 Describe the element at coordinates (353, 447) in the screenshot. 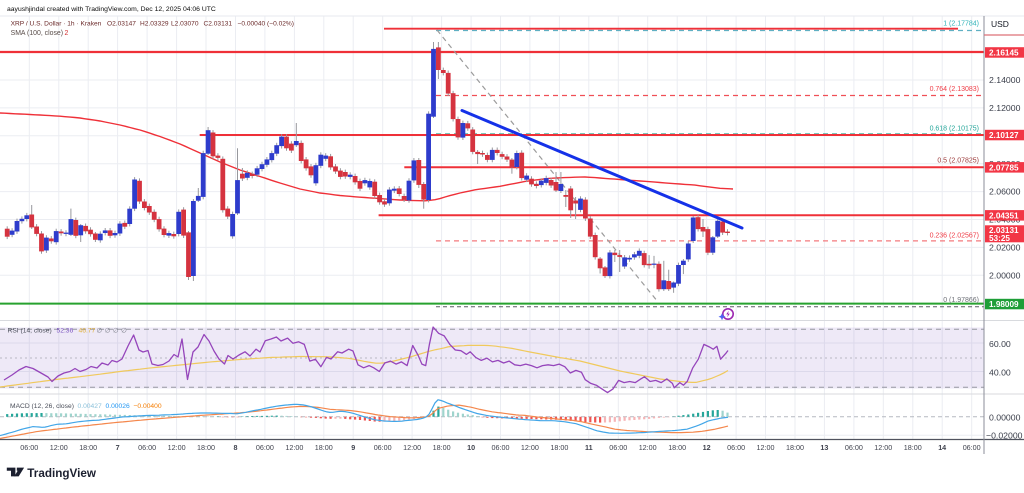

I see `svg-text: 9` at that location.